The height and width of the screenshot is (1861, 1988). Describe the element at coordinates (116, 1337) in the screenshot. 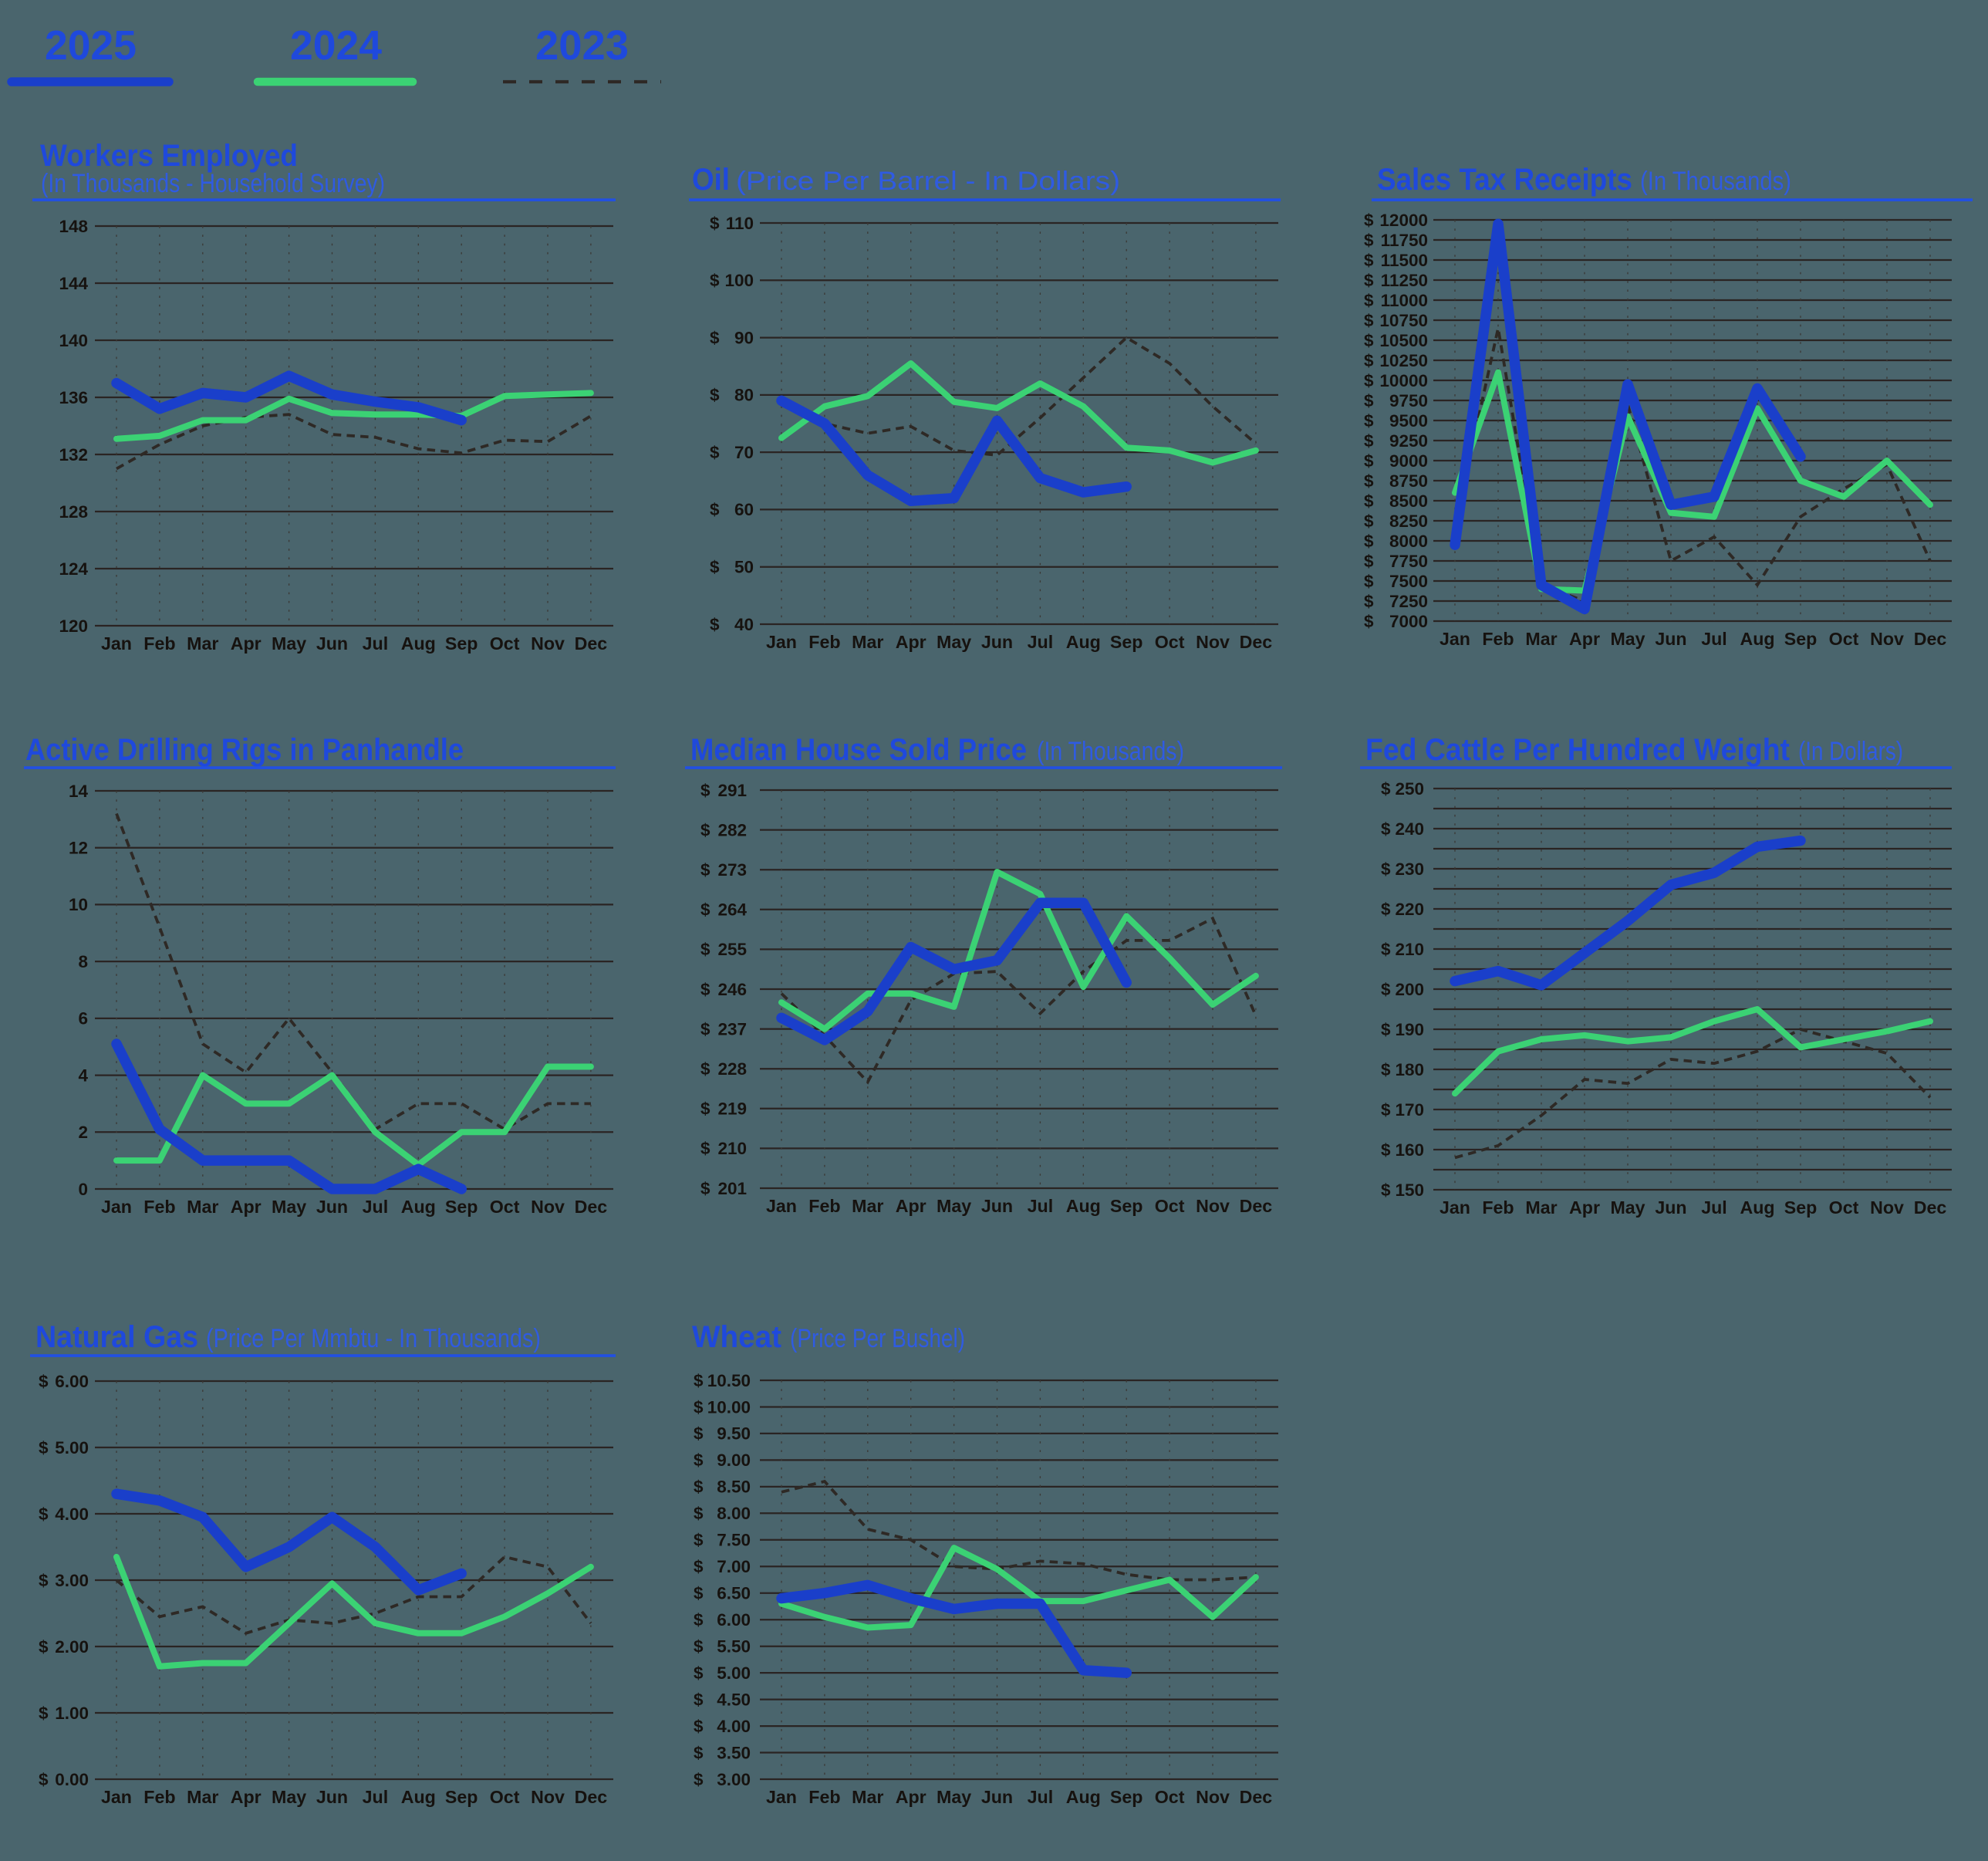

I see `svg-text: Natural Gas` at that location.